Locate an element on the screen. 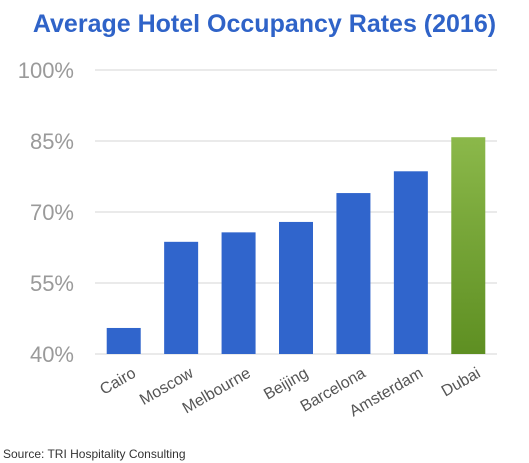 The height and width of the screenshot is (463, 529). bar-melbourne is located at coordinates (238, 293).